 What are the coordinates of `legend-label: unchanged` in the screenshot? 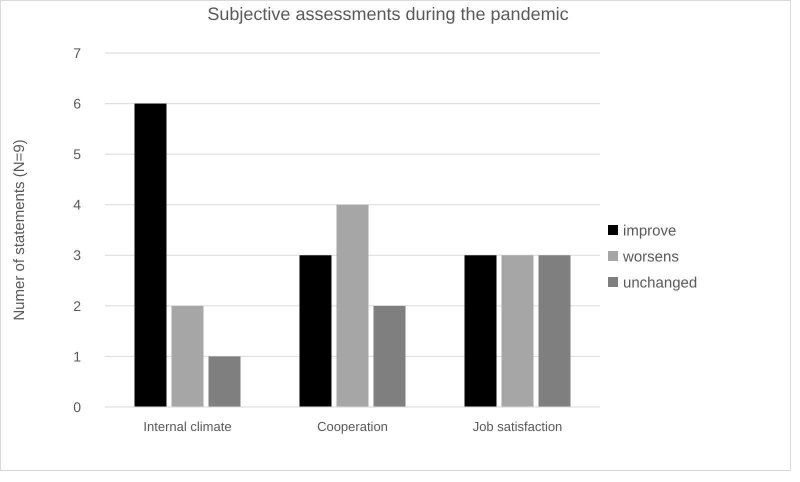 It's located at (660, 283).